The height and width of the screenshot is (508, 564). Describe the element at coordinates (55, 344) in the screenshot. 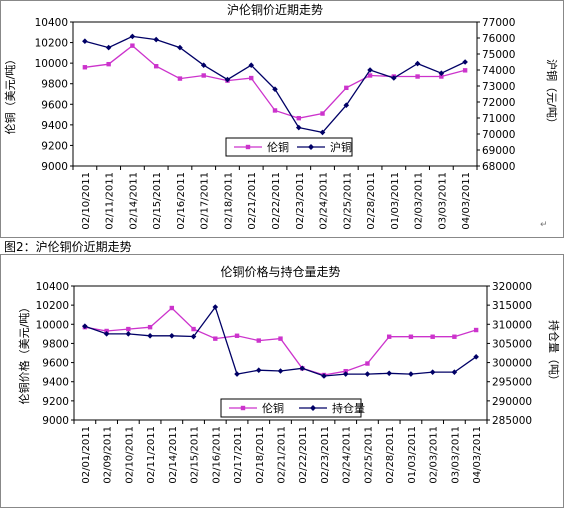

I see `left-axis-tick-label: 9800` at that location.